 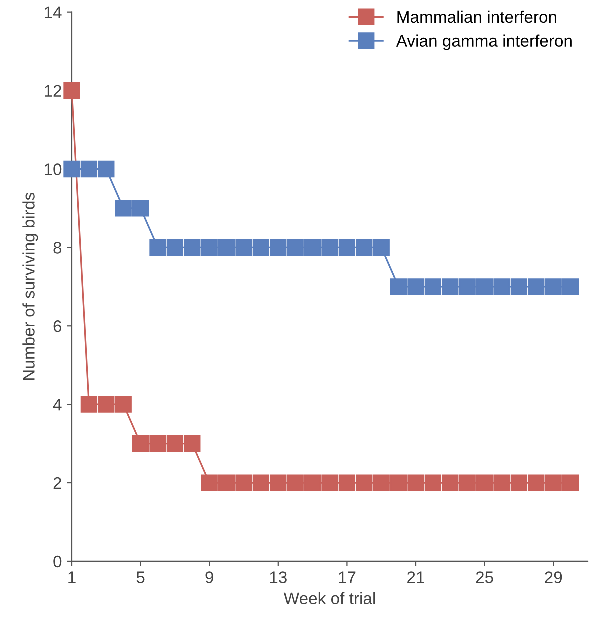 What do you see at coordinates (53, 91) in the screenshot?
I see `y-tick-label: 12` at bounding box center [53, 91].